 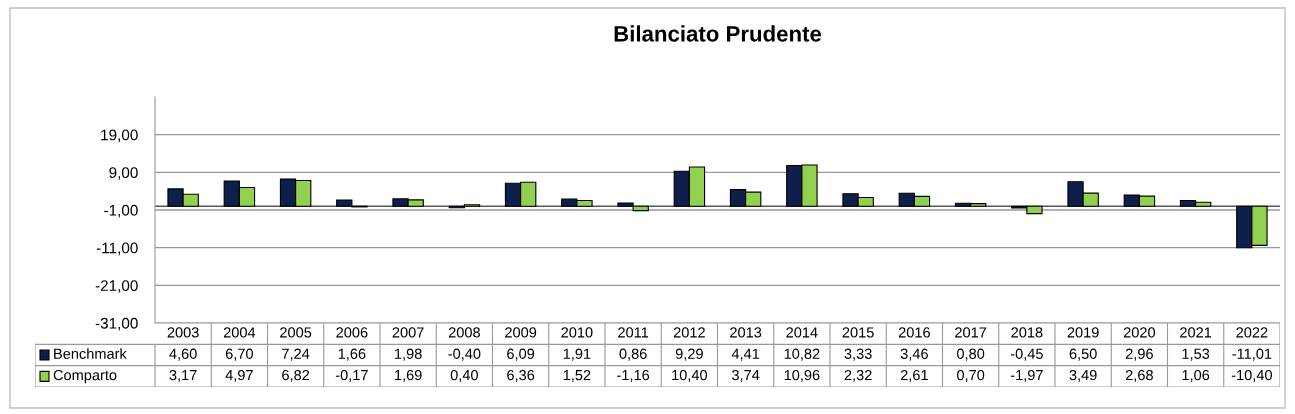 I want to click on x-tick-label: 2012, so click(x=689, y=332).